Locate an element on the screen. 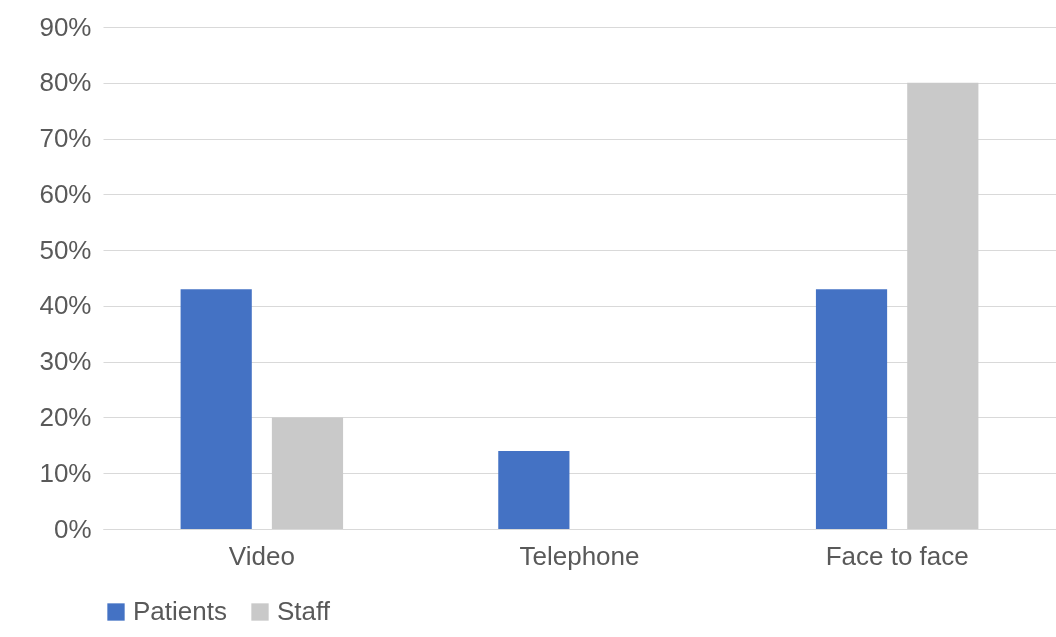 Image resolution: width=1056 pixels, height=637 pixels. y-tick-label: 90% is located at coordinates (65, 26).